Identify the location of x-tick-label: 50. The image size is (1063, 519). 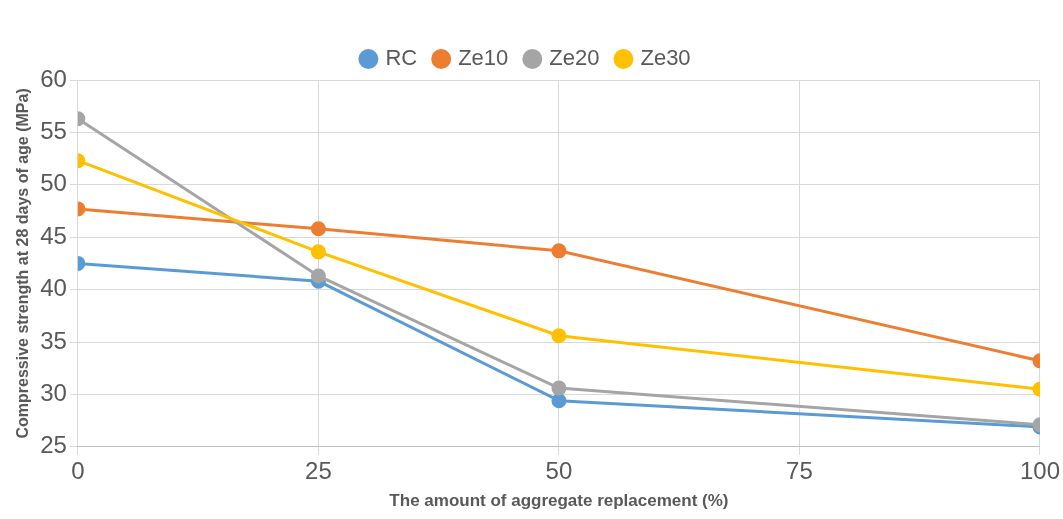
(559, 470).